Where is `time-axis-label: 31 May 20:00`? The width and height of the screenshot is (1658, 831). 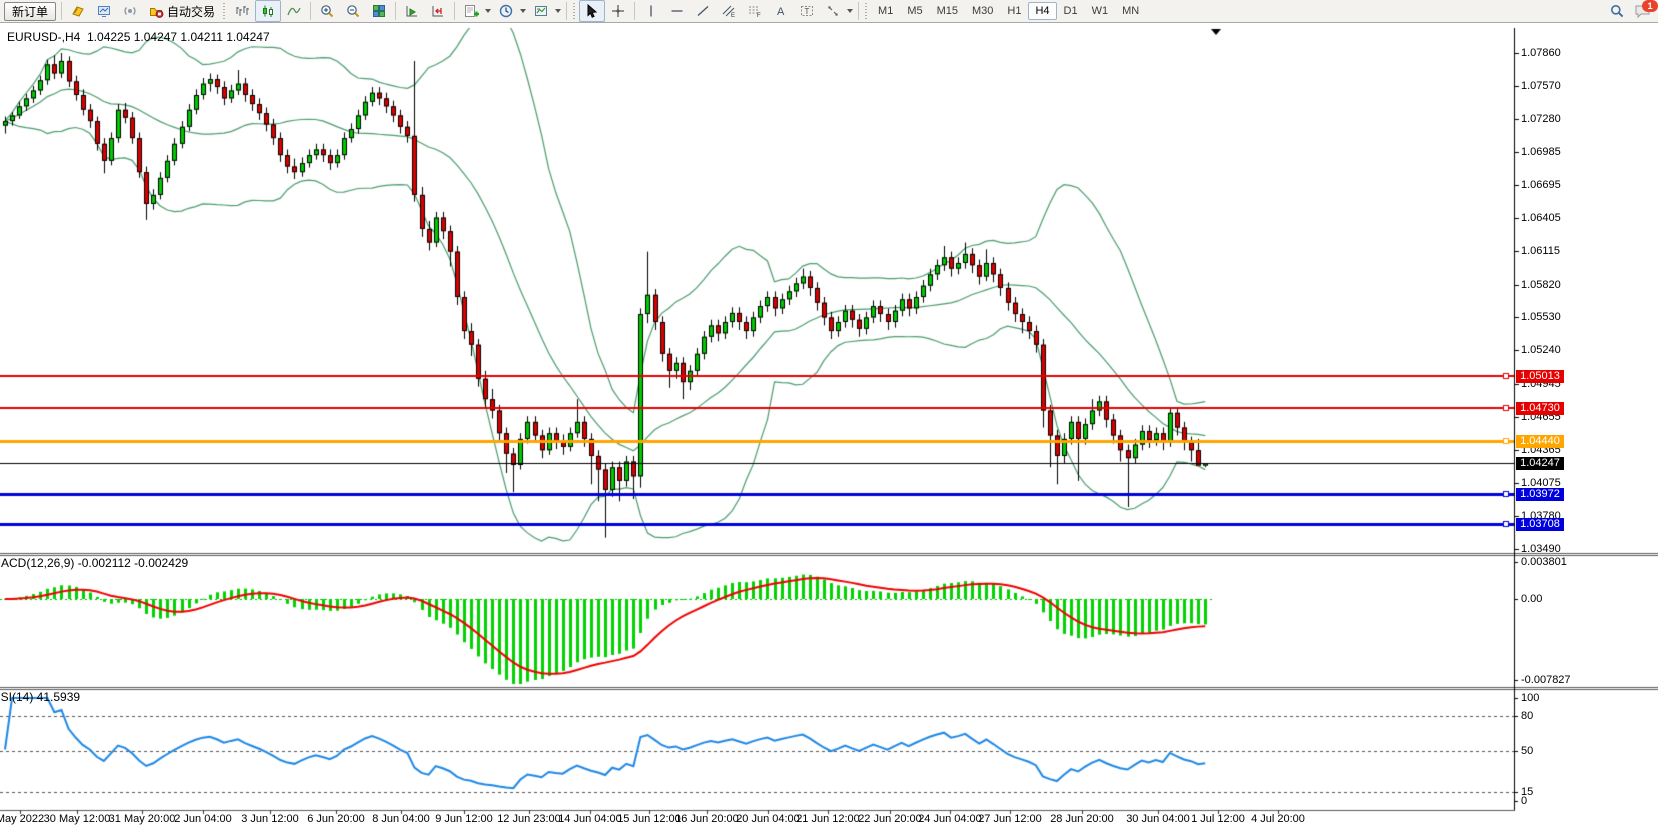 time-axis-label: 31 May 20:00 is located at coordinates (142, 819).